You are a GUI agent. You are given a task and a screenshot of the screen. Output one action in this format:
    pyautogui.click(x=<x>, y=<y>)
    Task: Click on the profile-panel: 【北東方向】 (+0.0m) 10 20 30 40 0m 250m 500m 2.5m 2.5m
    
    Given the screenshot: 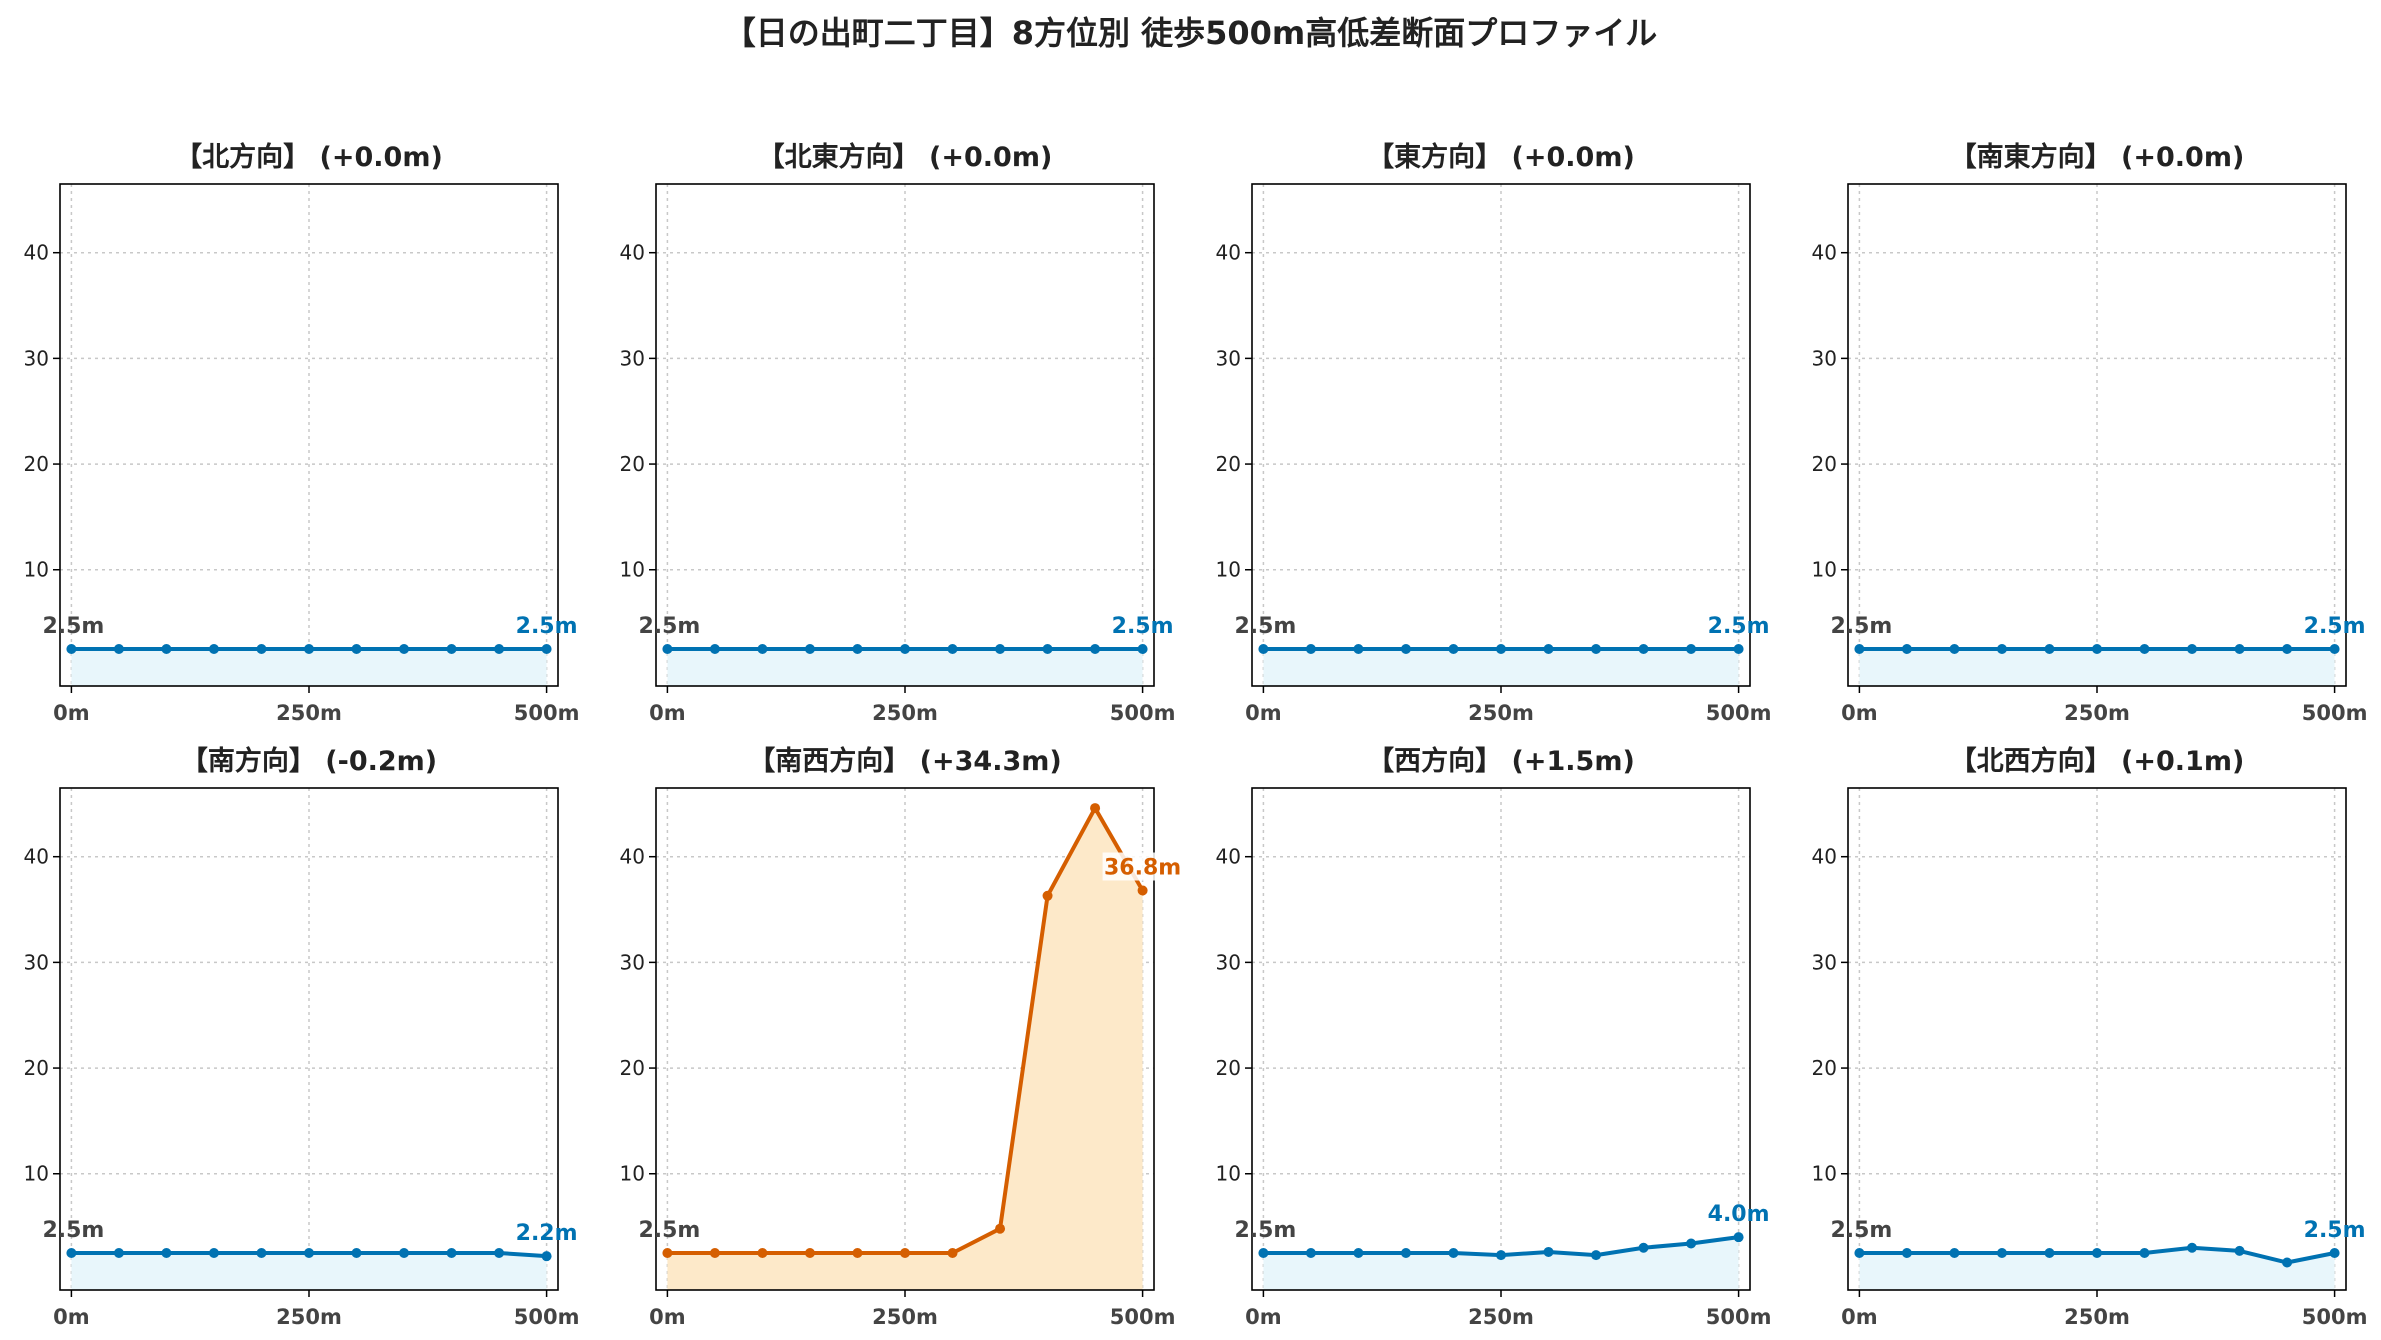 What is the action you would take?
    pyautogui.click(x=898, y=433)
    